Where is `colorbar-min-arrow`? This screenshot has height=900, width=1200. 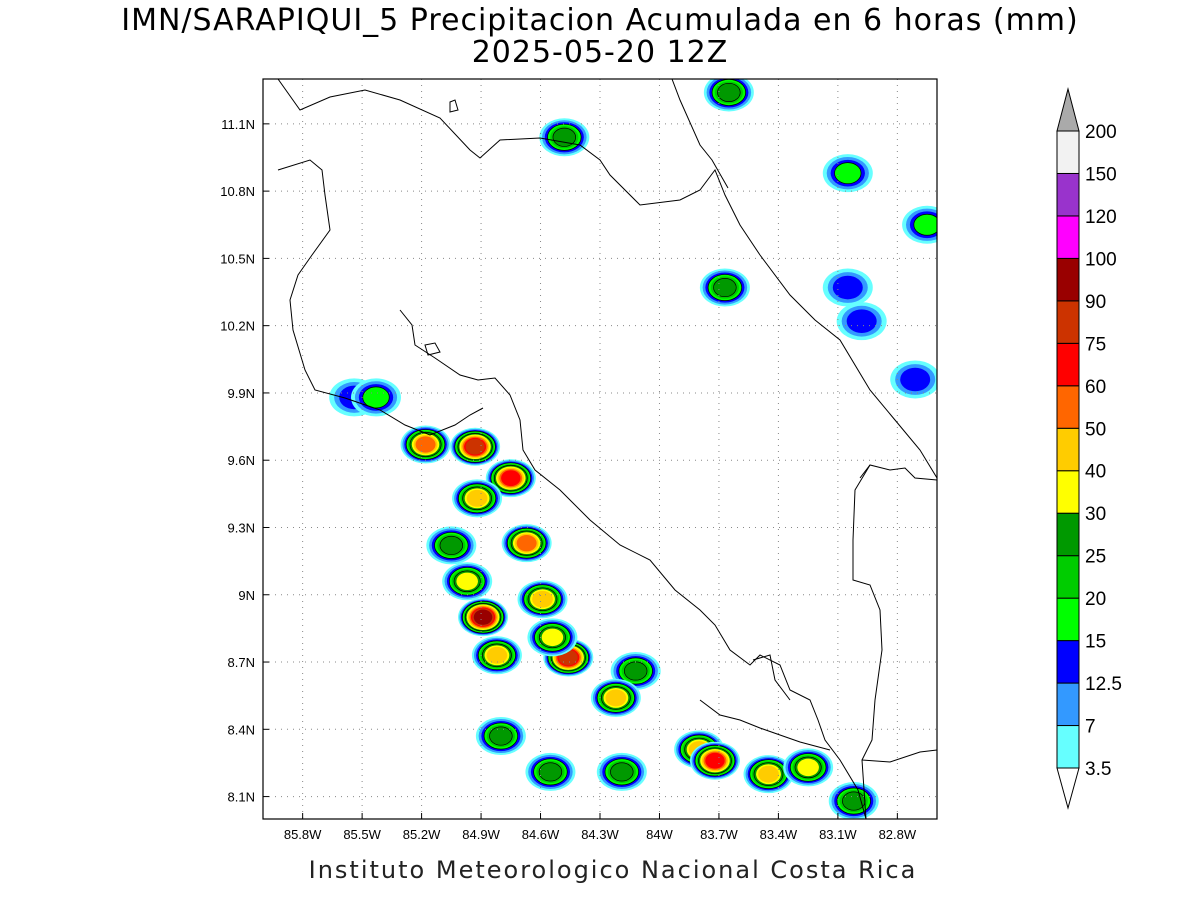
colorbar-min-arrow is located at coordinates (1068, 788).